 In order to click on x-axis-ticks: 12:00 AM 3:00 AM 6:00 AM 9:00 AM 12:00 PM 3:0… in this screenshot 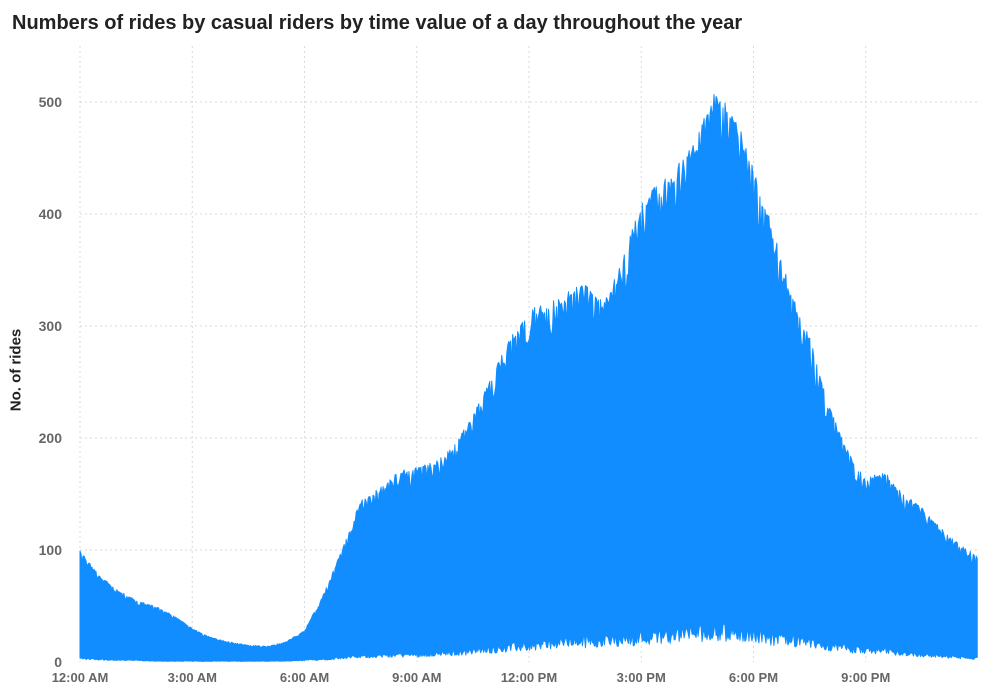, I will do `click(471, 677)`.